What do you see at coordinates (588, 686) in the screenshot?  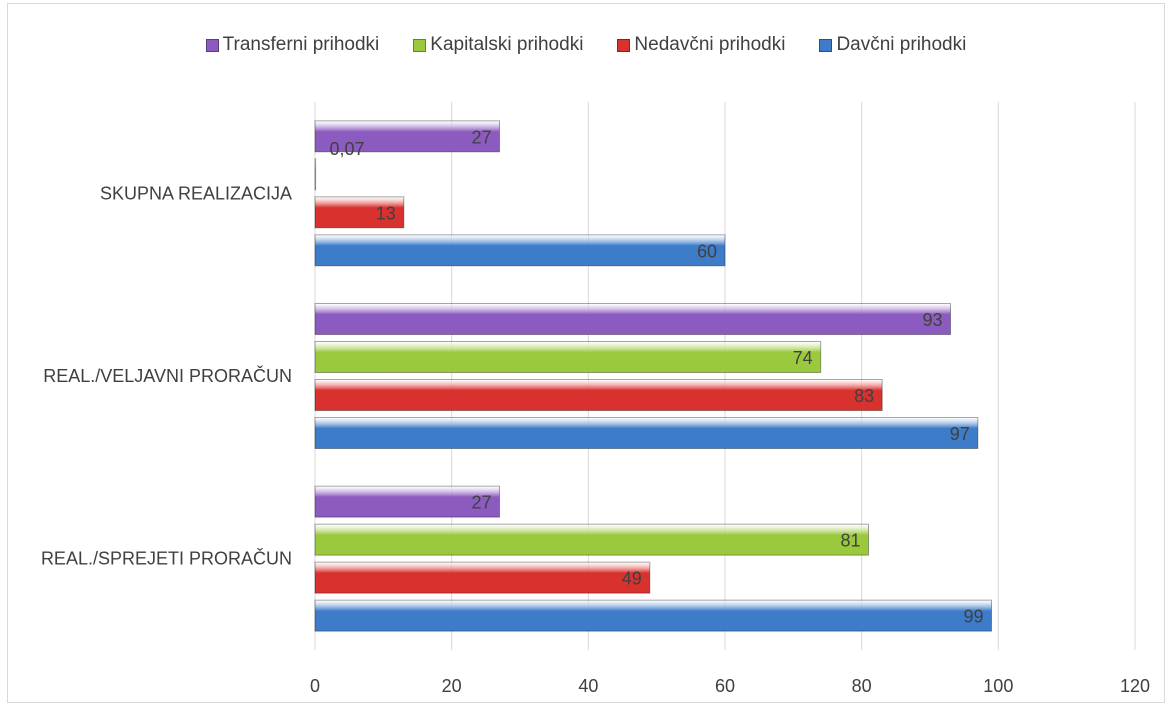 I see `x-tick-label: 40` at bounding box center [588, 686].